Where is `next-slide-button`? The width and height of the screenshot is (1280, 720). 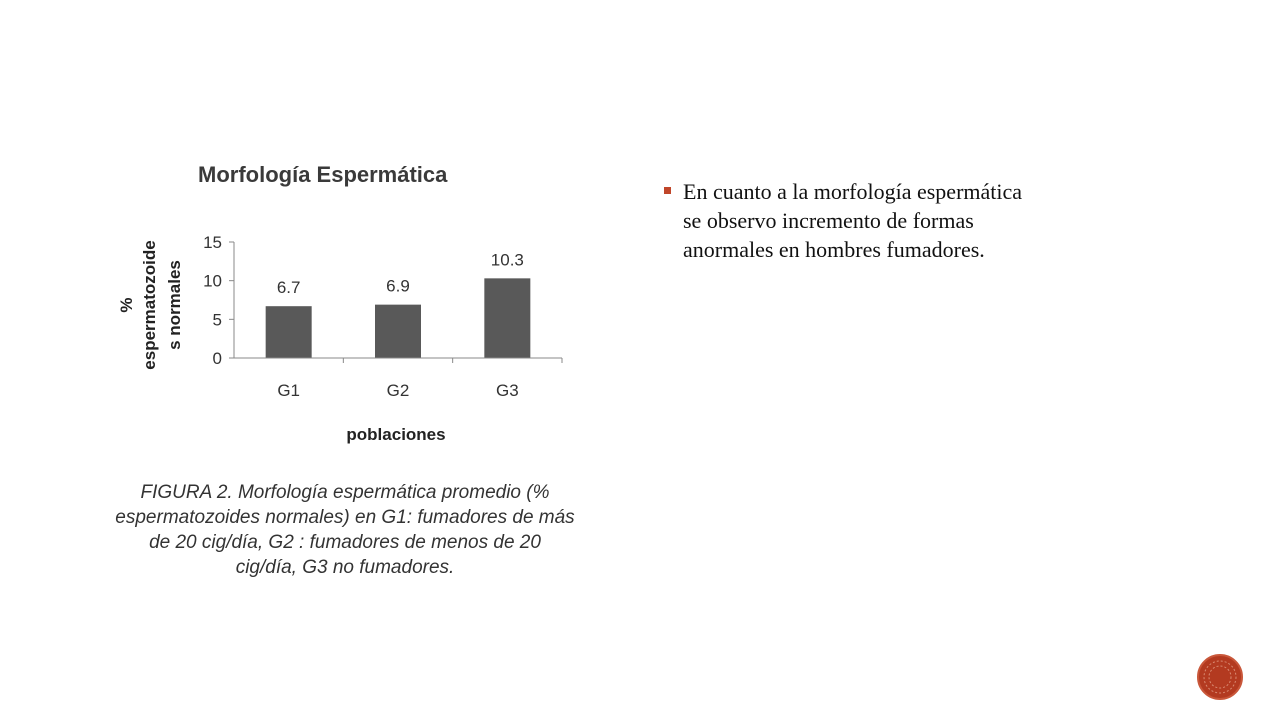 next-slide-button is located at coordinates (1220, 677).